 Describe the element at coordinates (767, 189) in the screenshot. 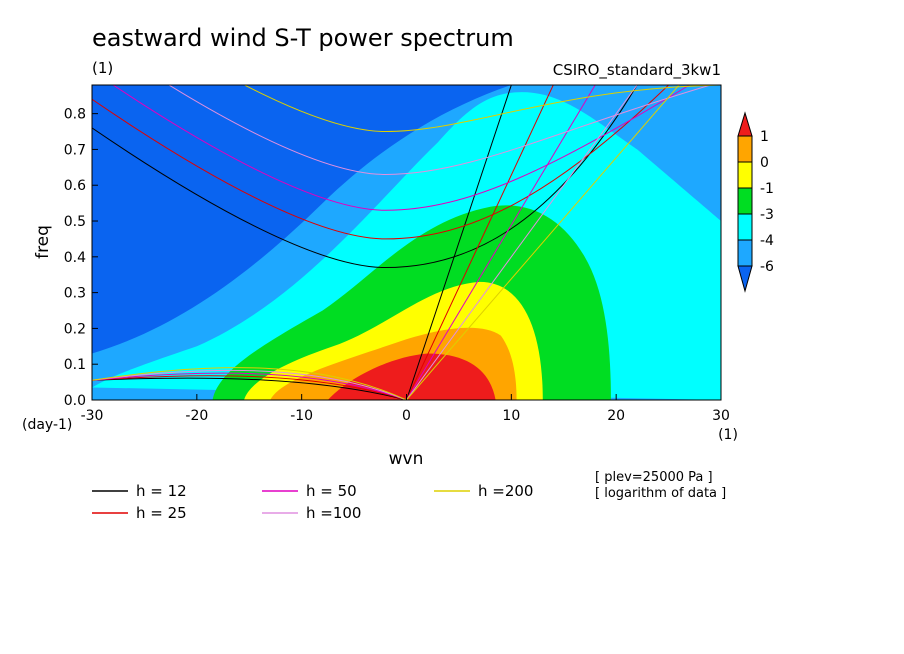

I see `colorbar-label: -1` at that location.